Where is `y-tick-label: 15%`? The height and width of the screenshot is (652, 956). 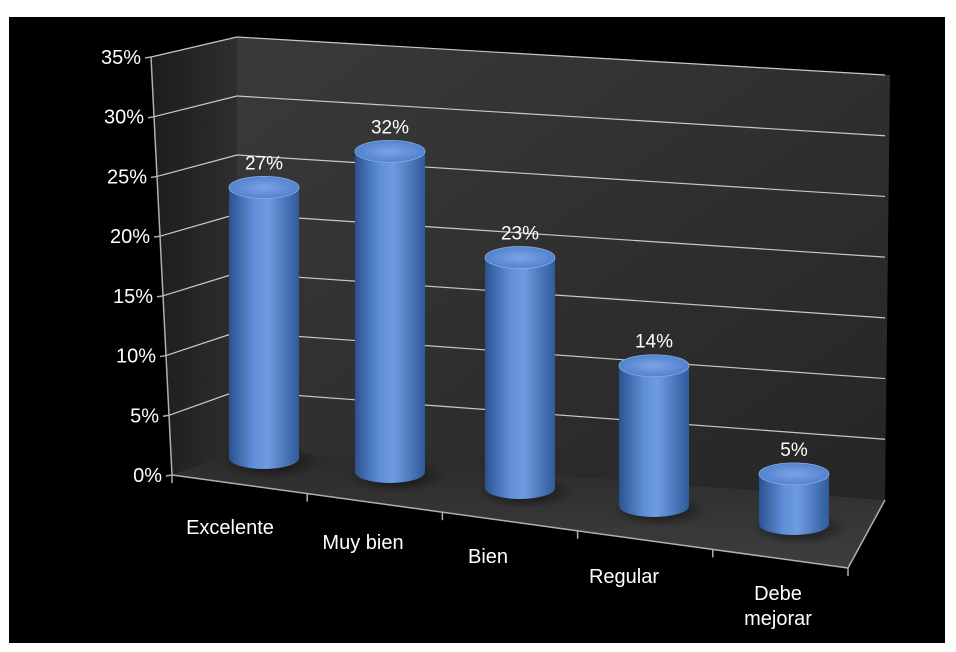
y-tick-label: 15% is located at coordinates (133, 297).